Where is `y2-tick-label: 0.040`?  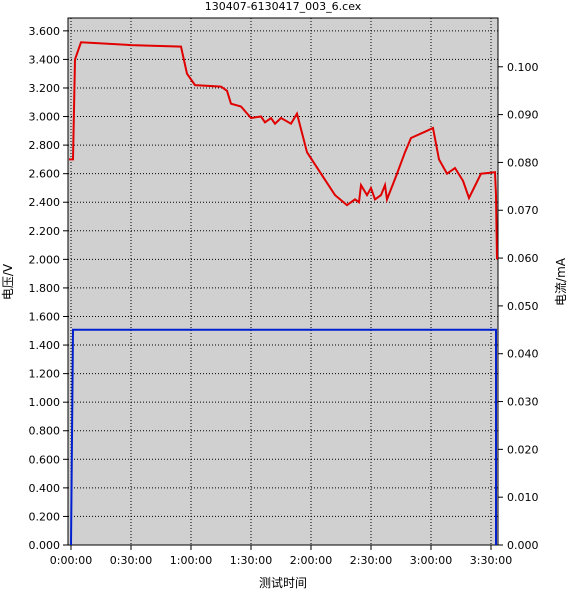 y2-tick-label: 0.040 is located at coordinates (523, 354).